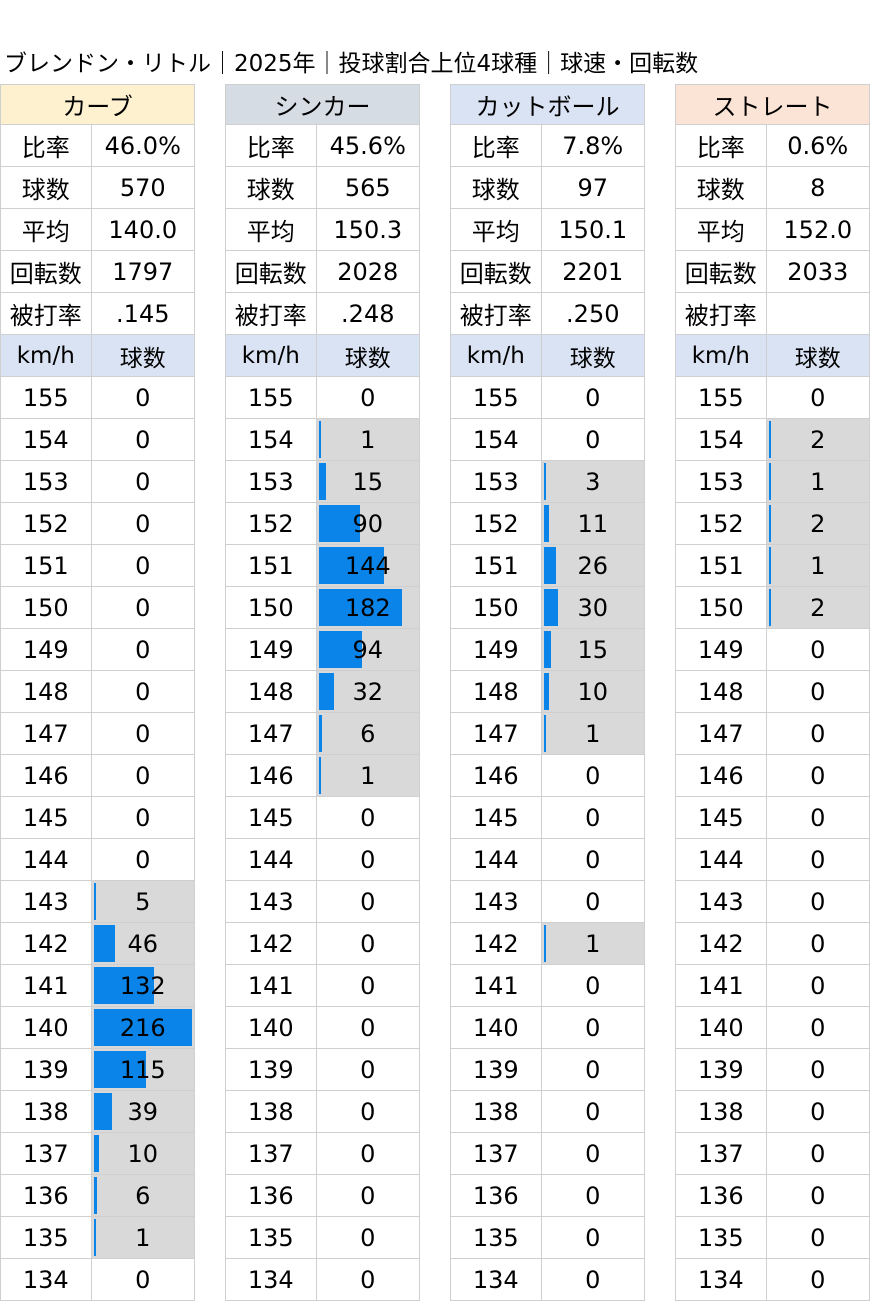 This screenshot has height=1304, width=871. What do you see at coordinates (368, 355) in the screenshot?
I see `count-column-header: 球数` at bounding box center [368, 355].